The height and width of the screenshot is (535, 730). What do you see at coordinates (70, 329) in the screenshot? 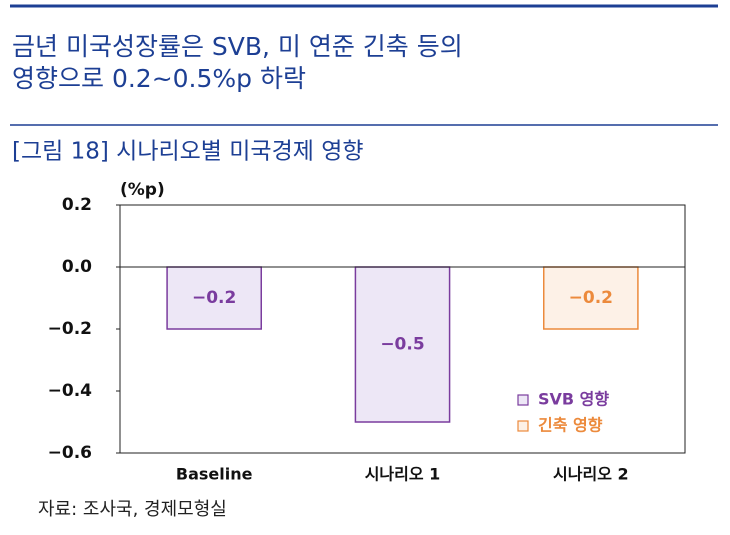
I see `y-tick-label: −0.2` at bounding box center [70, 329].